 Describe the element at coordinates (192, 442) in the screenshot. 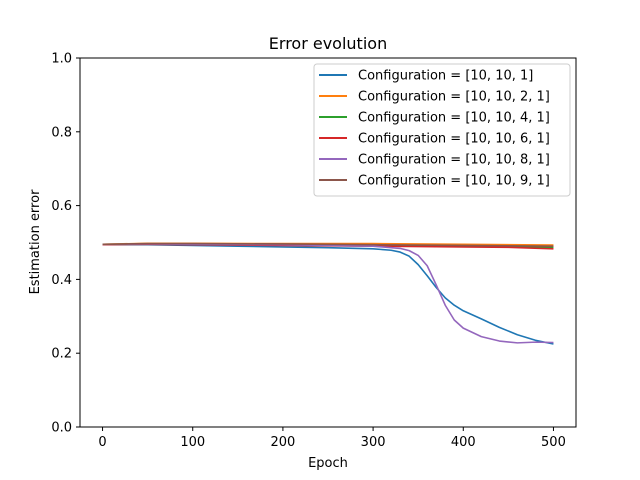

I see `x-tick-label: 100` at that location.